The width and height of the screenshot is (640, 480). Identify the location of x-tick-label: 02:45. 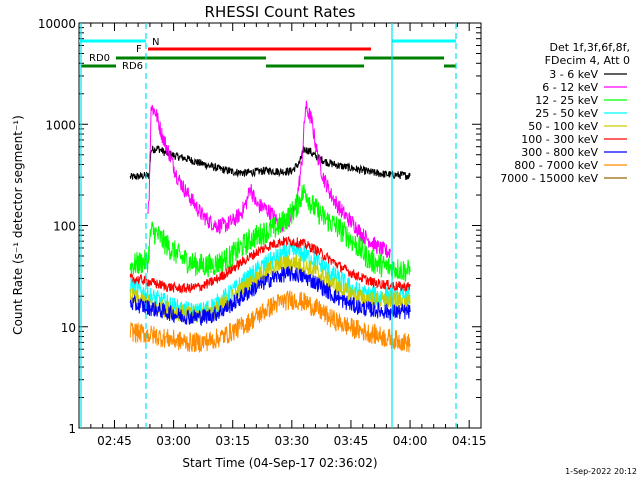
(114, 441).